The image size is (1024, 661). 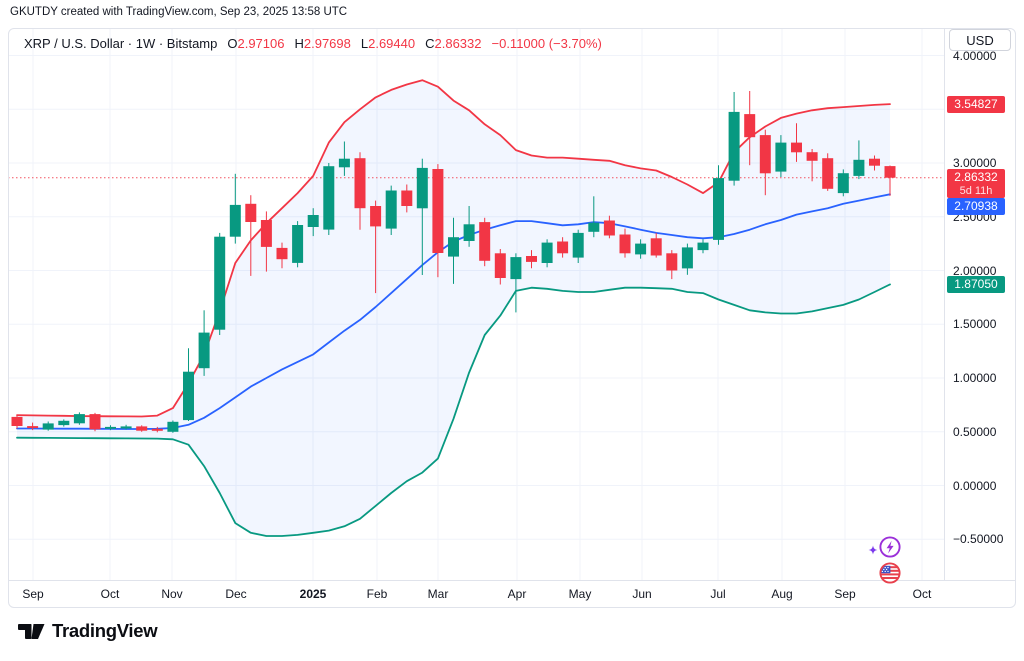 What do you see at coordinates (642, 594) in the screenshot?
I see `time-tick: Jun` at bounding box center [642, 594].